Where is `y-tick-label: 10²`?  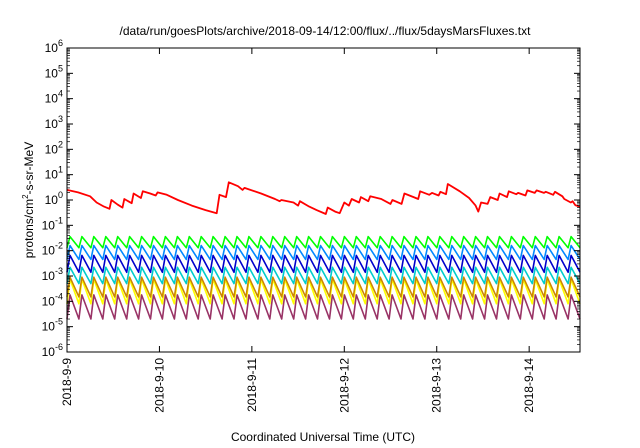
y-tick-label: 10² is located at coordinates (54, 147).